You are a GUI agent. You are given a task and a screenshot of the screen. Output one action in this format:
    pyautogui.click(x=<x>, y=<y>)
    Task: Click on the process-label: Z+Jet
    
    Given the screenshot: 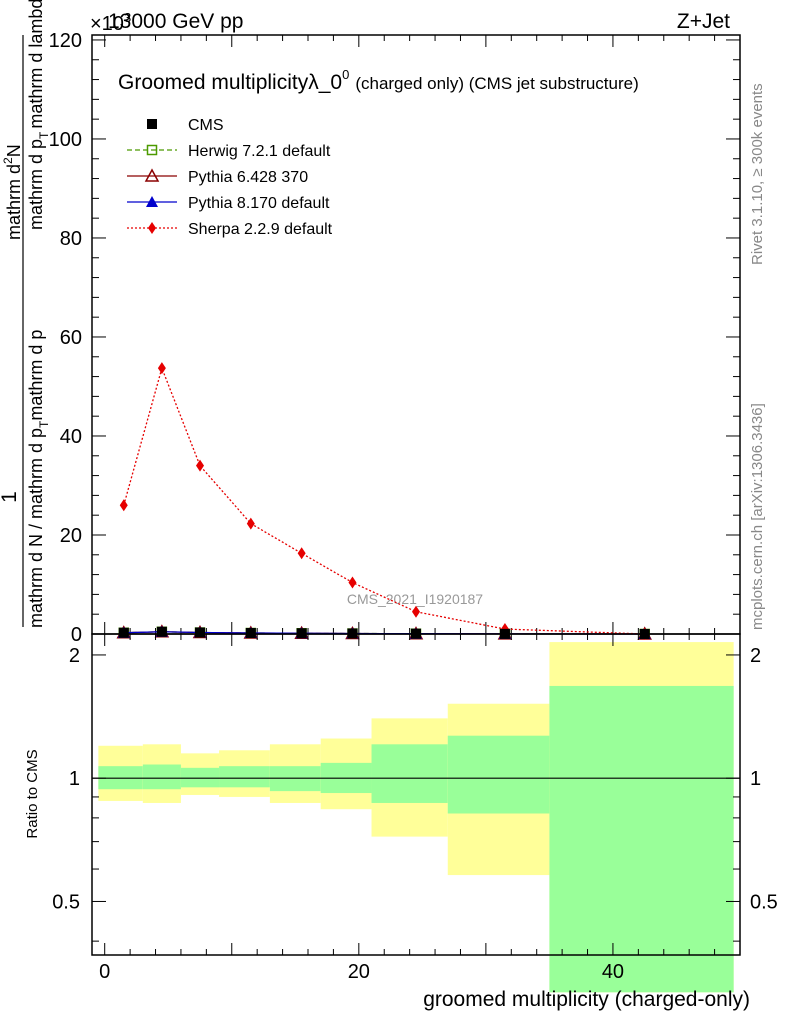 What is the action you would take?
    pyautogui.click(x=703, y=21)
    